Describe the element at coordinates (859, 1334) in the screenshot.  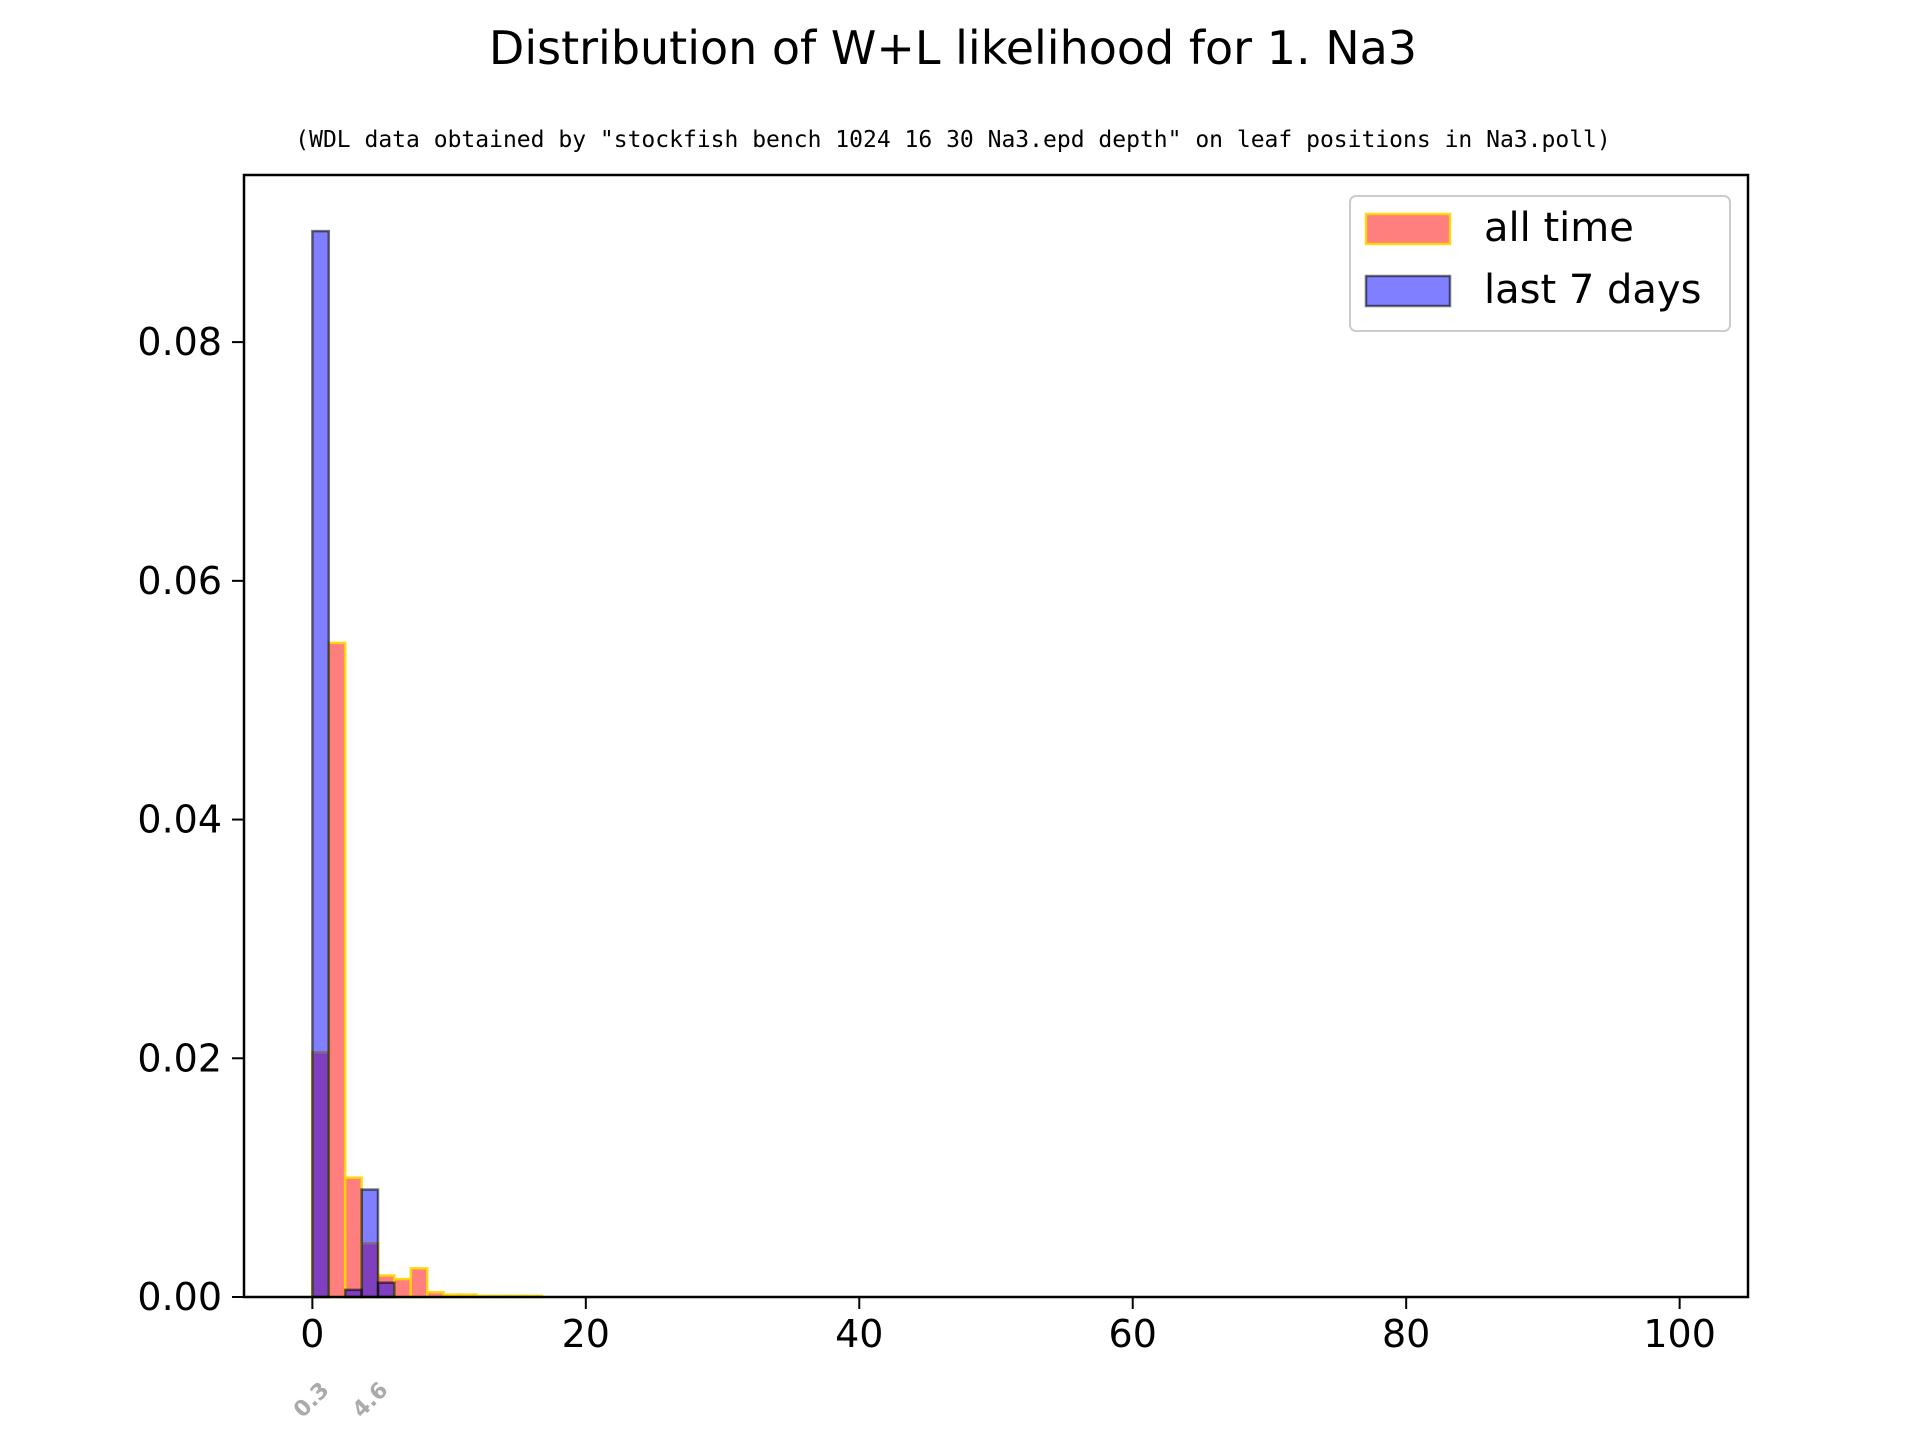
I see `x-tick-label: 40` at that location.